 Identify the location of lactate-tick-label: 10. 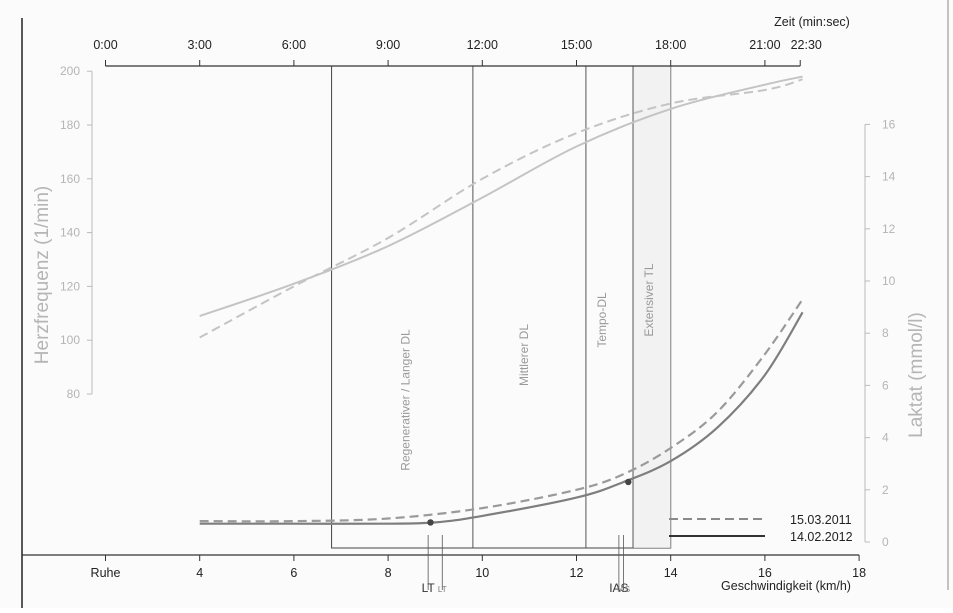
(889, 281).